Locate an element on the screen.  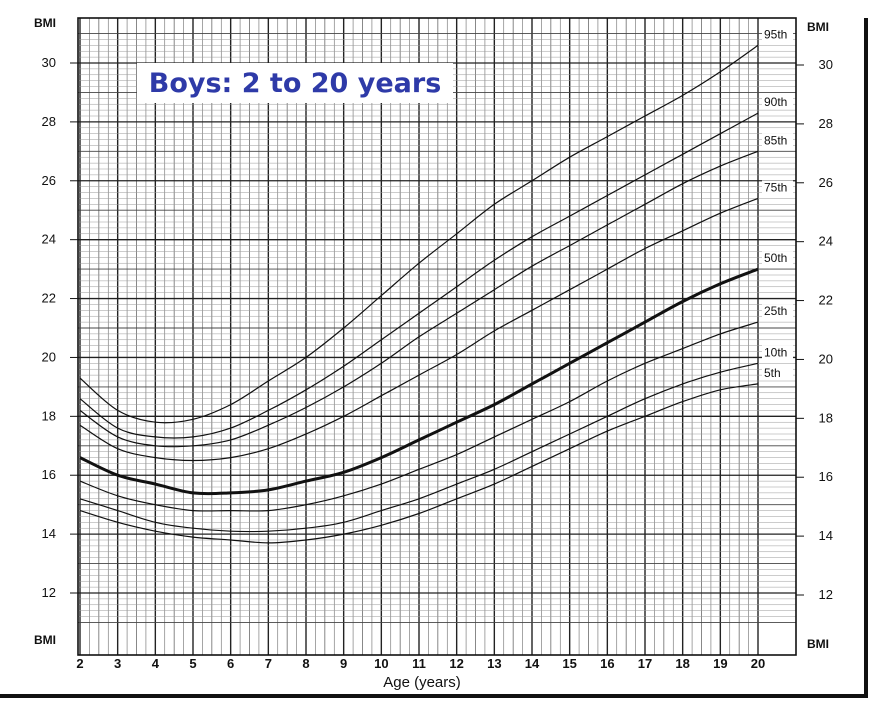
series-label-25th: 25th is located at coordinates (775, 311).